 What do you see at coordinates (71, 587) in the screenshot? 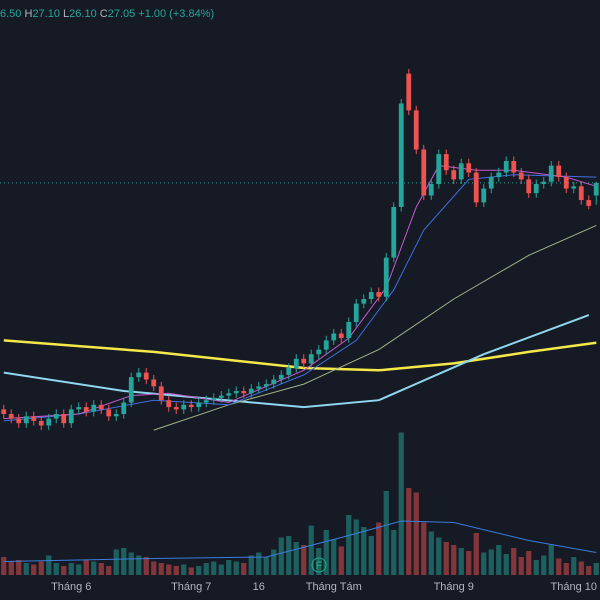
I see `x-tick-label: Tháng 6` at bounding box center [71, 587].